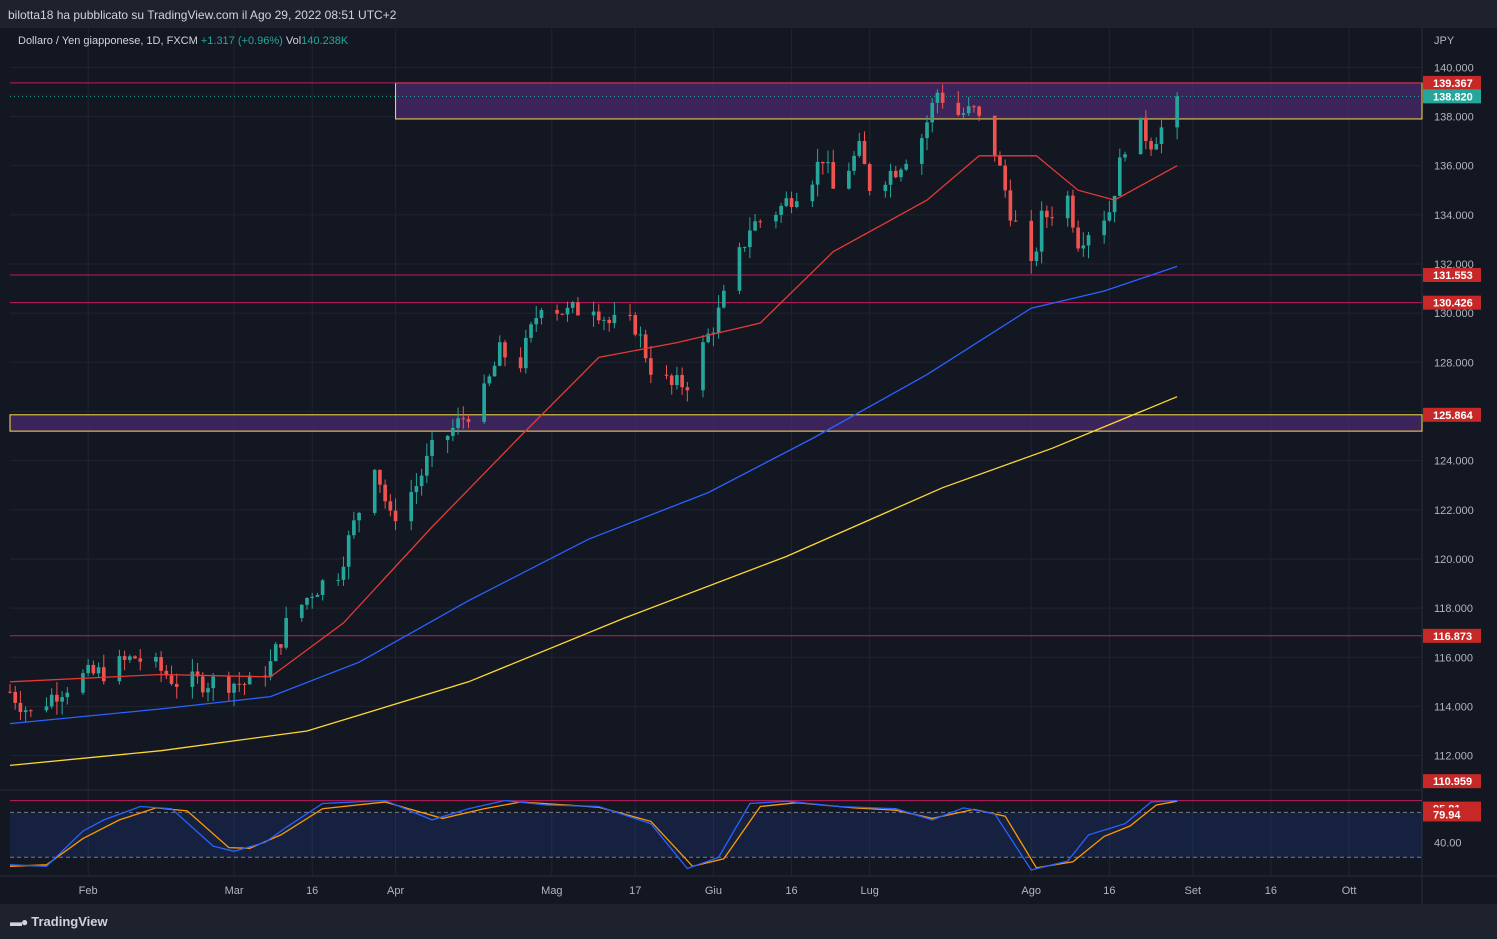 This screenshot has width=1497, height=939. What do you see at coordinates (1454, 216) in the screenshot?
I see `y-tick-label: 134.000` at bounding box center [1454, 216].